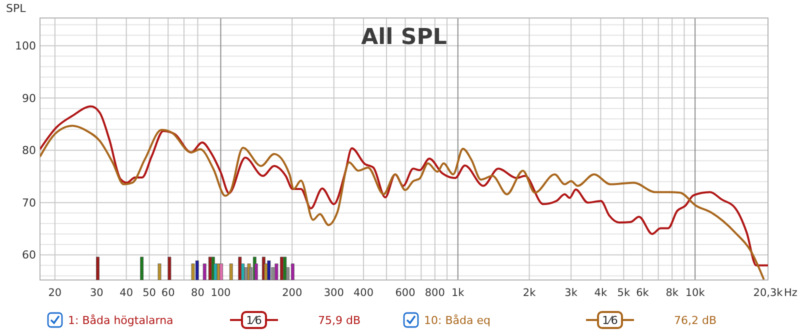  I want to click on x-tick-label: 400, so click(363, 293).